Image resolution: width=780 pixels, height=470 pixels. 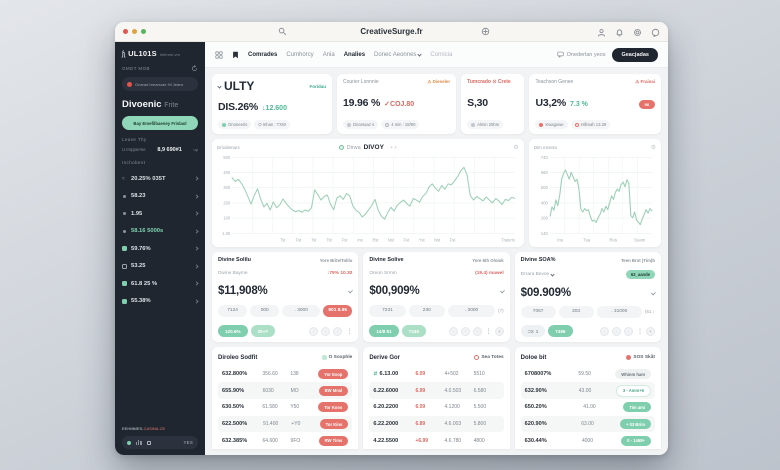 I want to click on table-row: 4.22.5500 +6.99 4.6.780 4800, so click(x=436, y=440).